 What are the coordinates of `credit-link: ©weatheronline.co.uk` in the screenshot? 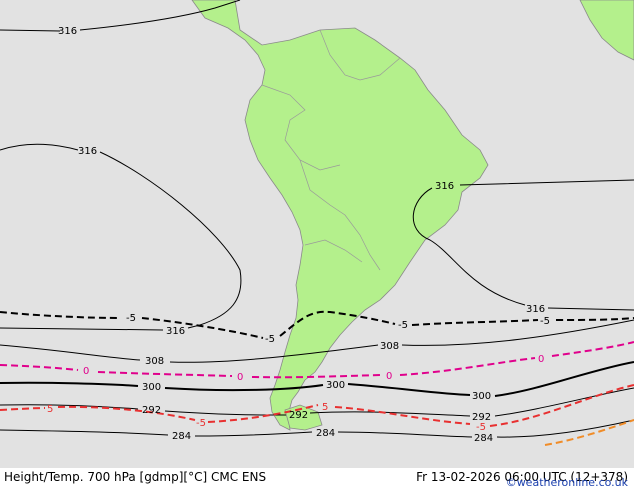 It's located at (566, 482).